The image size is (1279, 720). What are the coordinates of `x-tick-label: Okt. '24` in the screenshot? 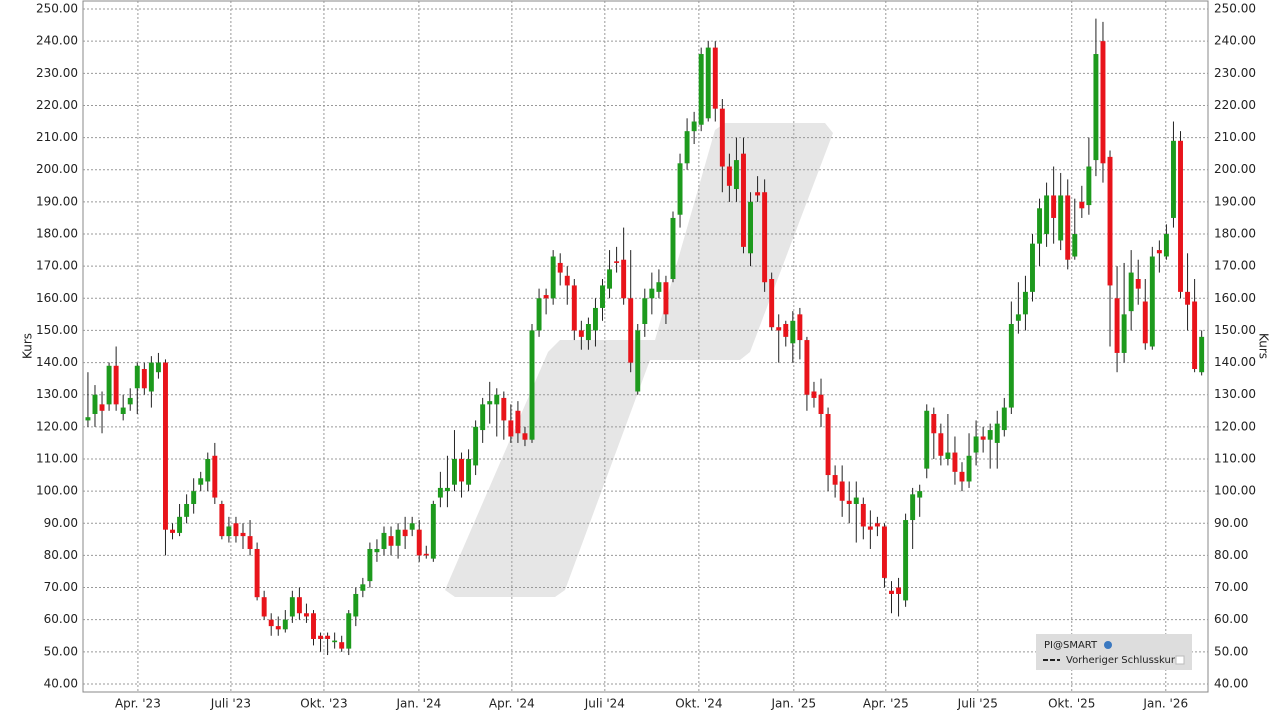 It's located at (698, 704).